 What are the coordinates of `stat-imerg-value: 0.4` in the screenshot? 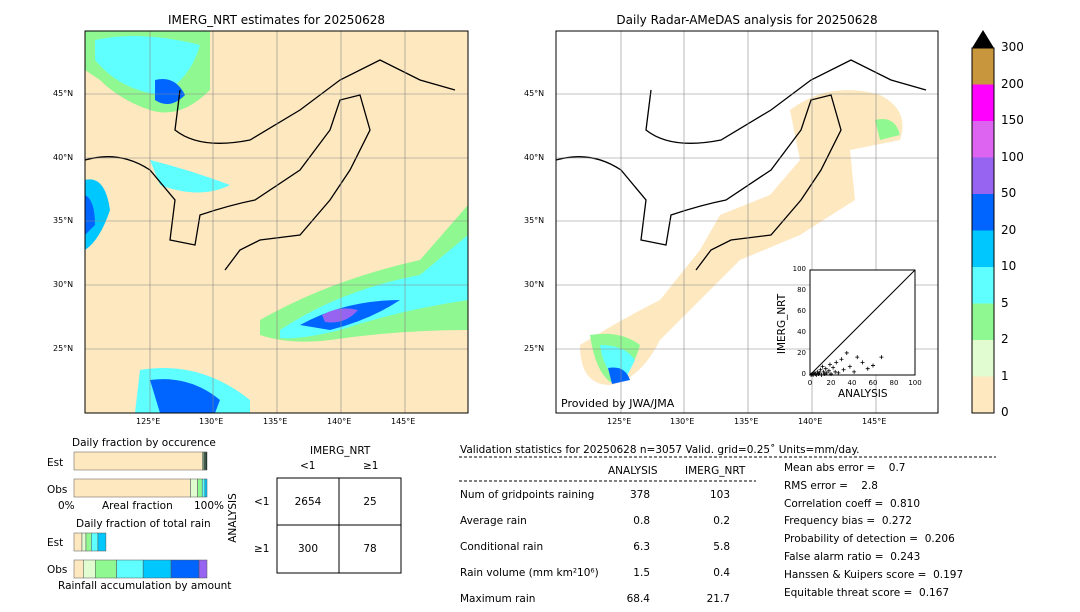 It's located at (721, 573).